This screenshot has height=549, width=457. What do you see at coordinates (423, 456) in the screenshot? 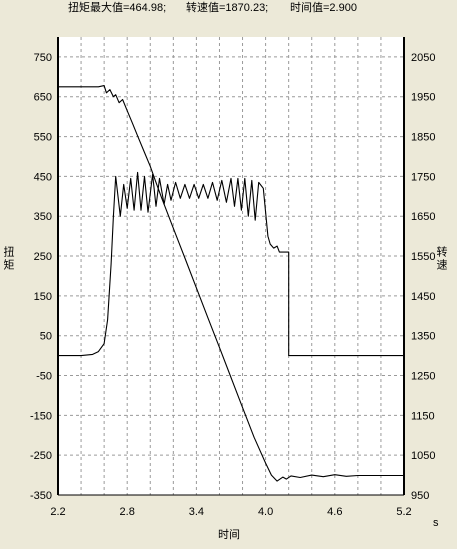
I see `y-right-tick-label: 1050` at bounding box center [423, 456].